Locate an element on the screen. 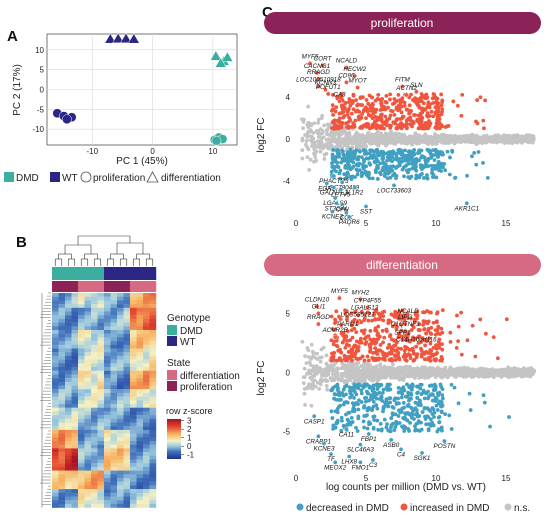 The height and width of the screenshot is (519, 550). zscore-tick-label: -1 is located at coordinates (191, 455).